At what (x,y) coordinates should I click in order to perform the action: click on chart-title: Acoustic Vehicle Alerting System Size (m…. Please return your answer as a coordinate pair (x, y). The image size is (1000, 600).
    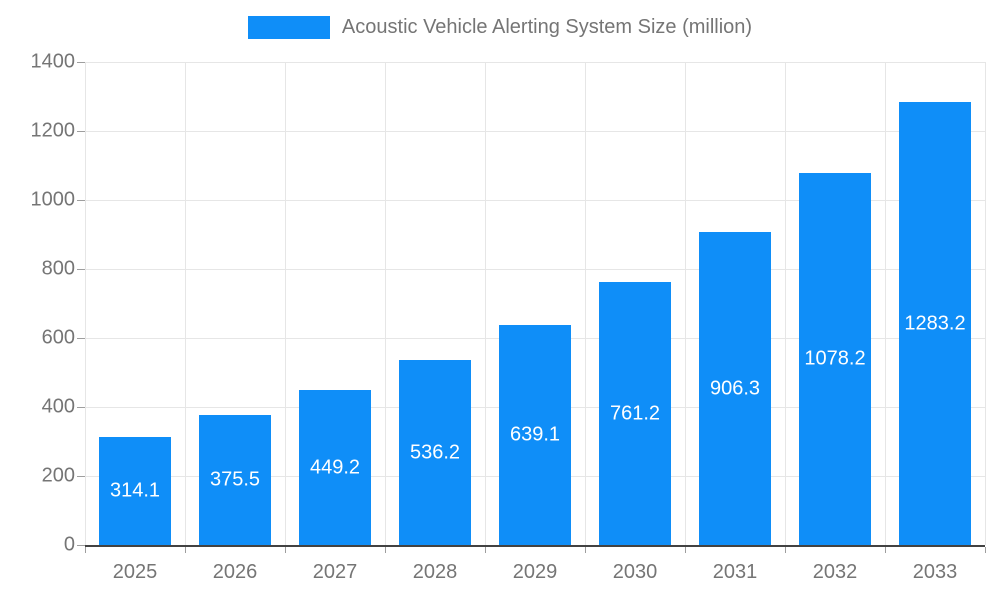
    Looking at the image, I should click on (547, 27).